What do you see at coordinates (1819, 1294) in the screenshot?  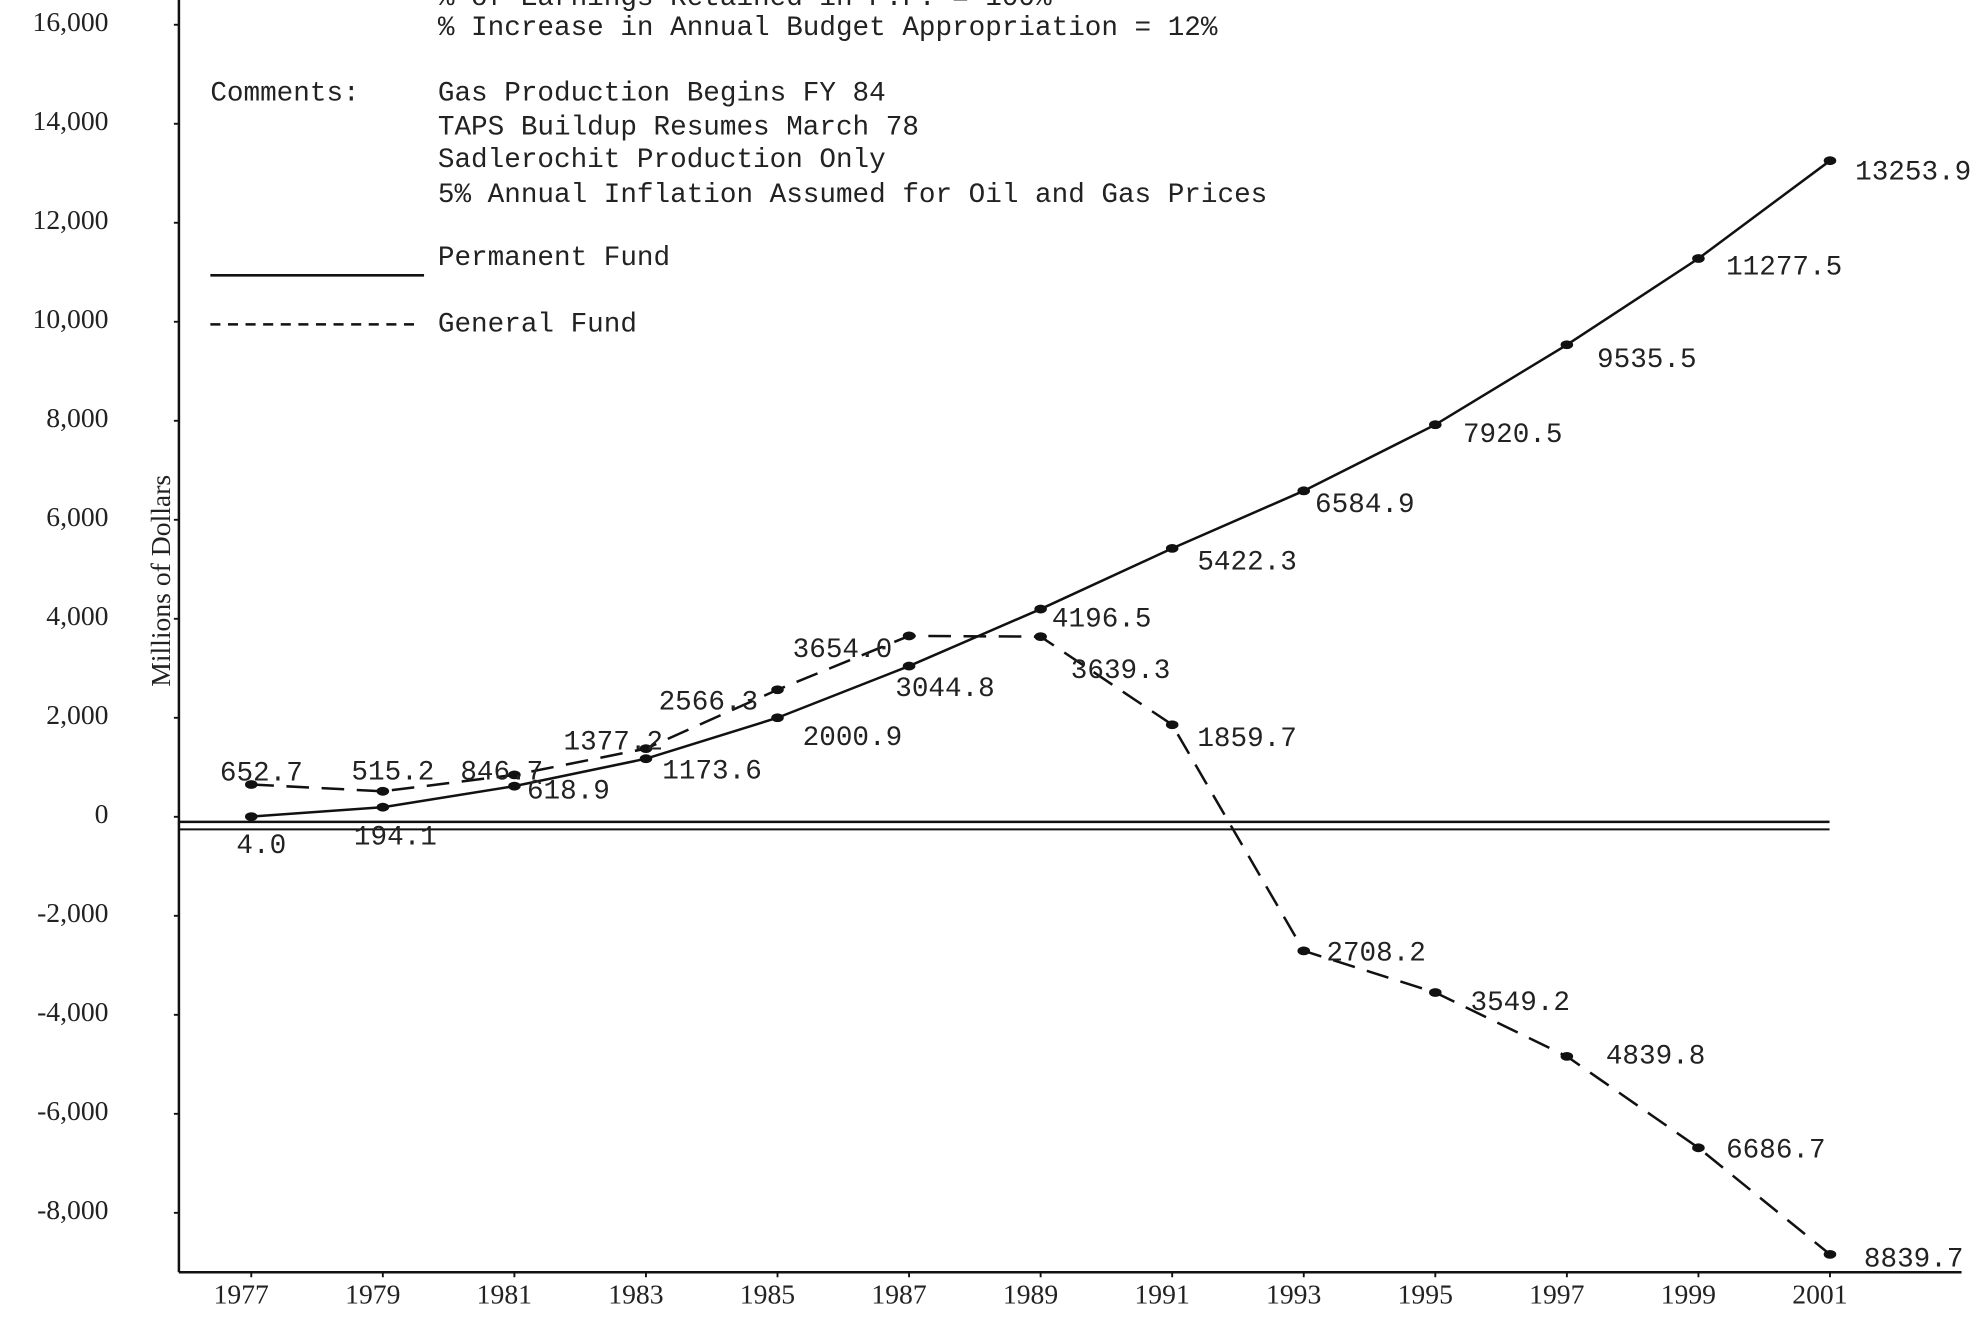 I see `x-tick-label: 2001` at bounding box center [1819, 1294].